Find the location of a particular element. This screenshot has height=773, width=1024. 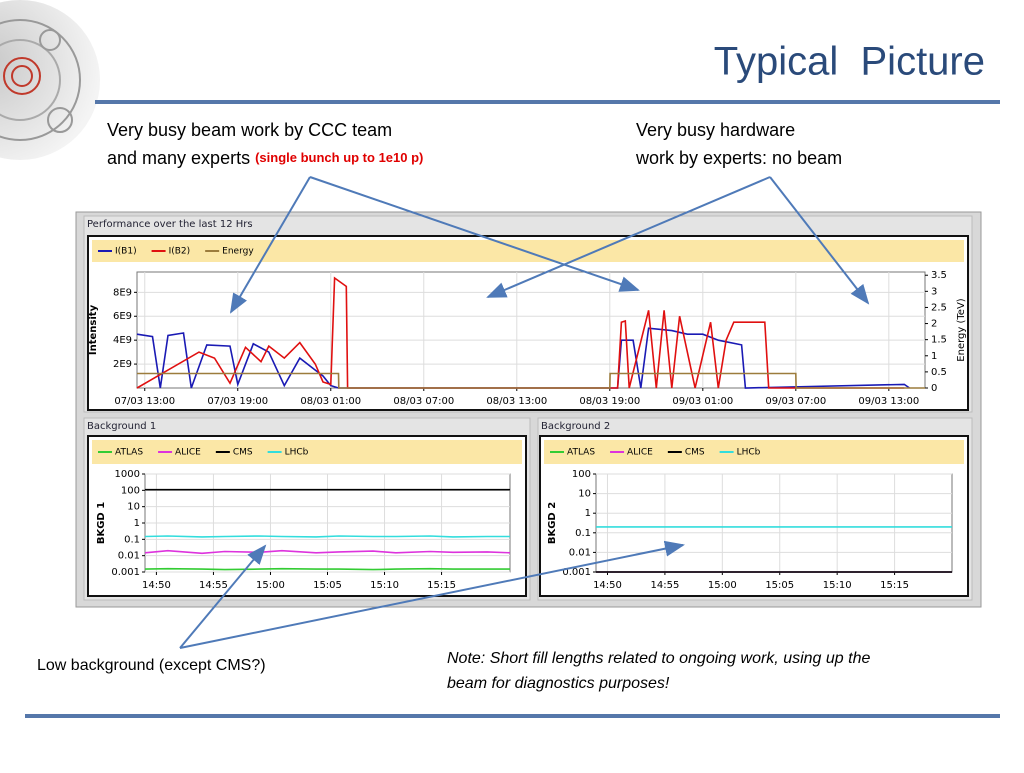

legend-label: I(B1) is located at coordinates (126, 252).